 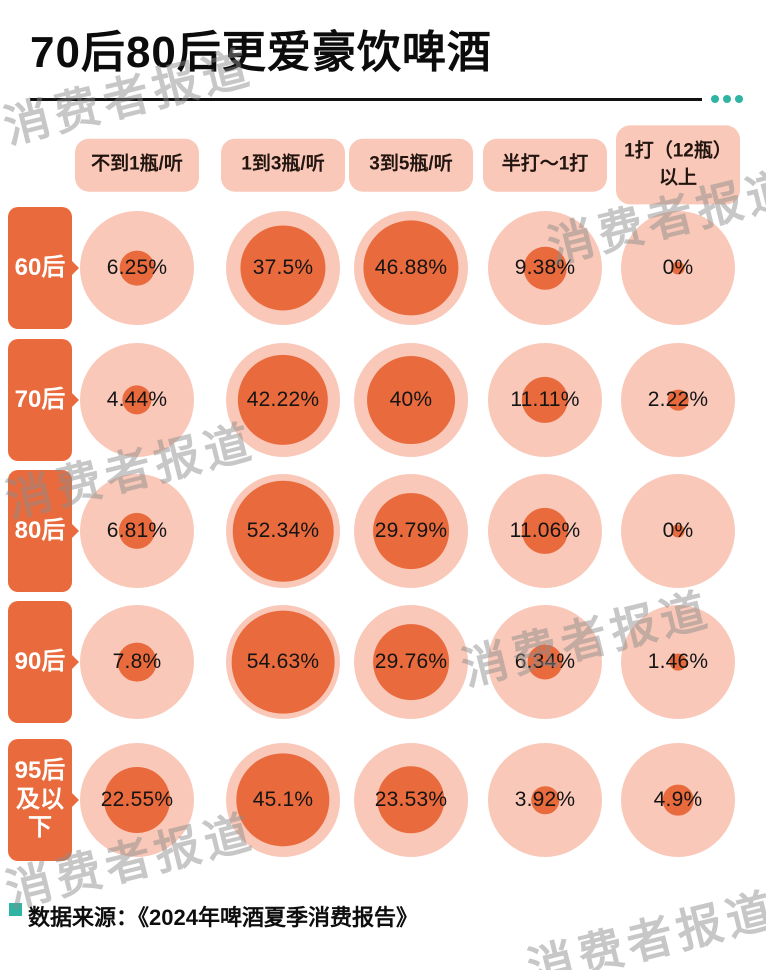 I want to click on bubble-value-label: 6.81%, so click(x=137, y=530).